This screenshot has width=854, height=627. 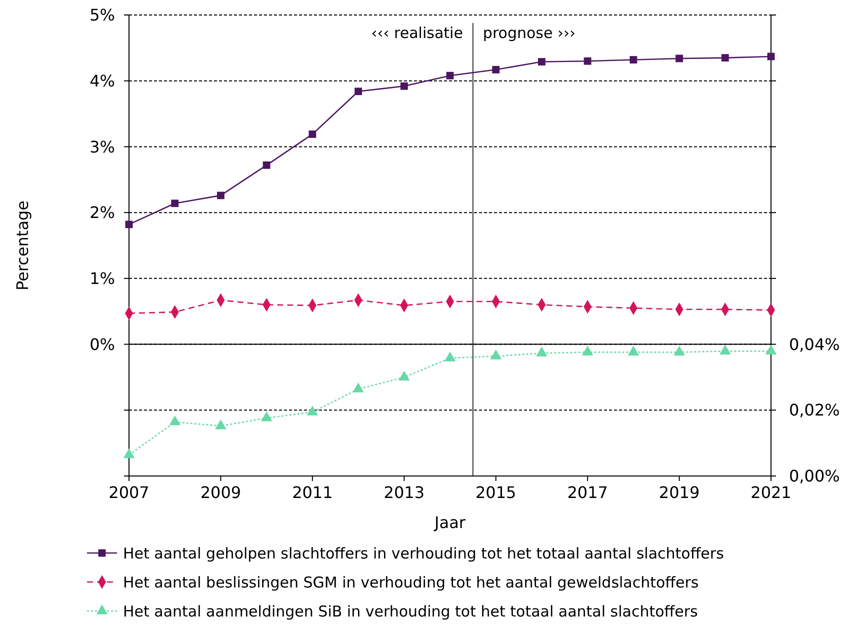 I want to click on y-tick-label: 2%, so click(x=102, y=212).